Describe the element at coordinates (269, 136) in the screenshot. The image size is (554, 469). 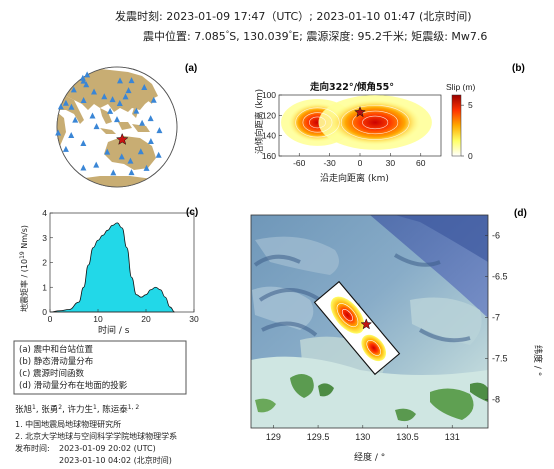
I see `slip-y-tick-label: 140` at that location.